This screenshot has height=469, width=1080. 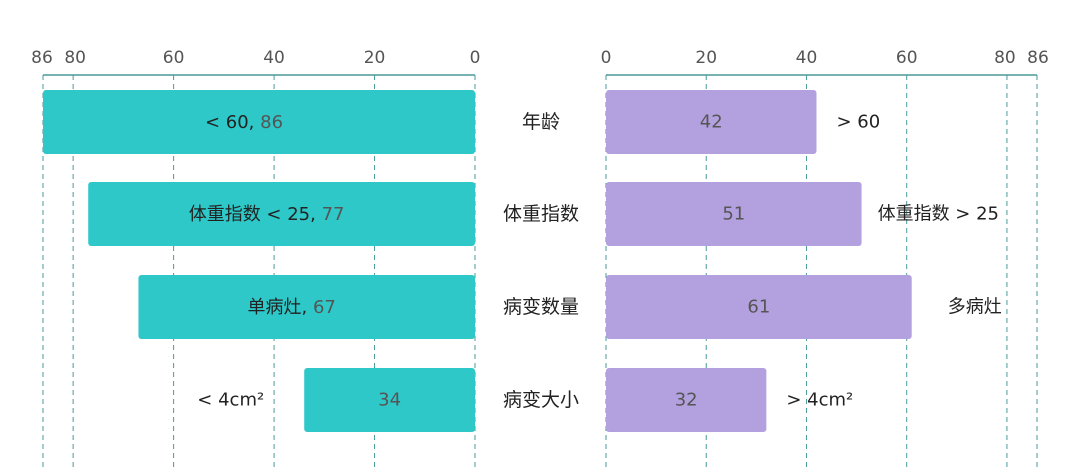 I want to click on right-value-label-2: 51, so click(x=733, y=214).